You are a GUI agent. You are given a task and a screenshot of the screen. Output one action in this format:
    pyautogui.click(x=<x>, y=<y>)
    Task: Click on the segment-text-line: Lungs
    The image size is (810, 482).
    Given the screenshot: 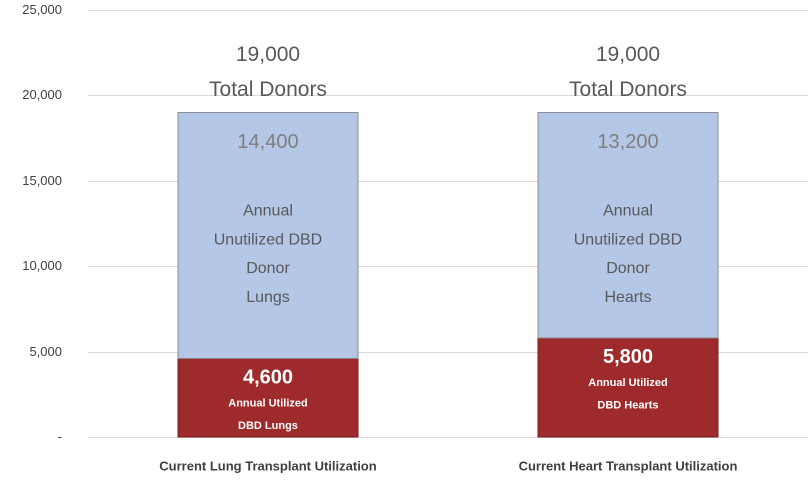 What is the action you would take?
    pyautogui.click(x=268, y=297)
    